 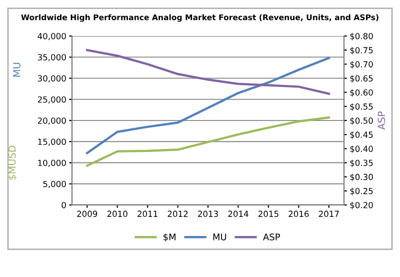 What do you see at coordinates (361, 135) in the screenshot?
I see `y2-tick-label: $0.45` at bounding box center [361, 135].